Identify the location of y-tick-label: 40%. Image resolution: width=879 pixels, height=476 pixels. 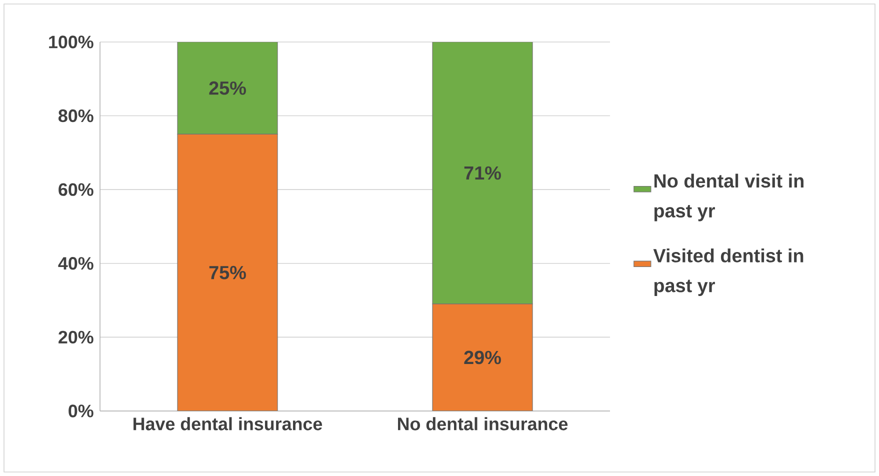
(76, 263).